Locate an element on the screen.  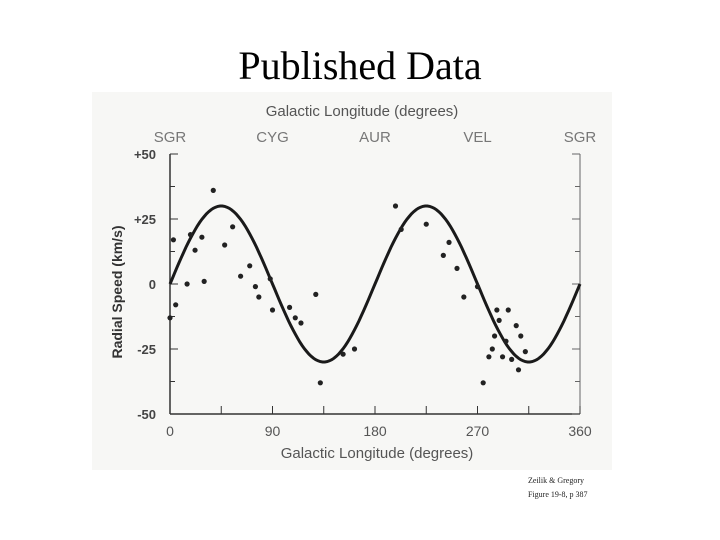
x-tick-label-0: 0 is located at coordinates (170, 431).